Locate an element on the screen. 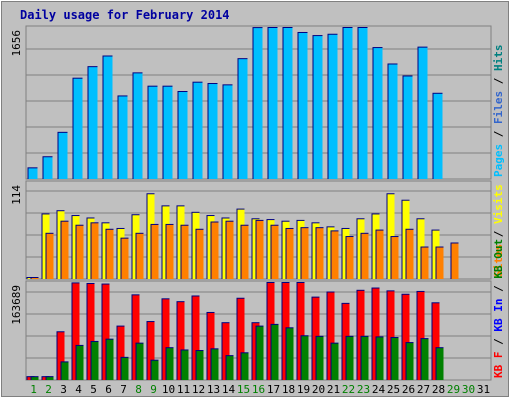 The width and height of the screenshot is (512, 401). x-tick-label: 7 is located at coordinates (123, 389).